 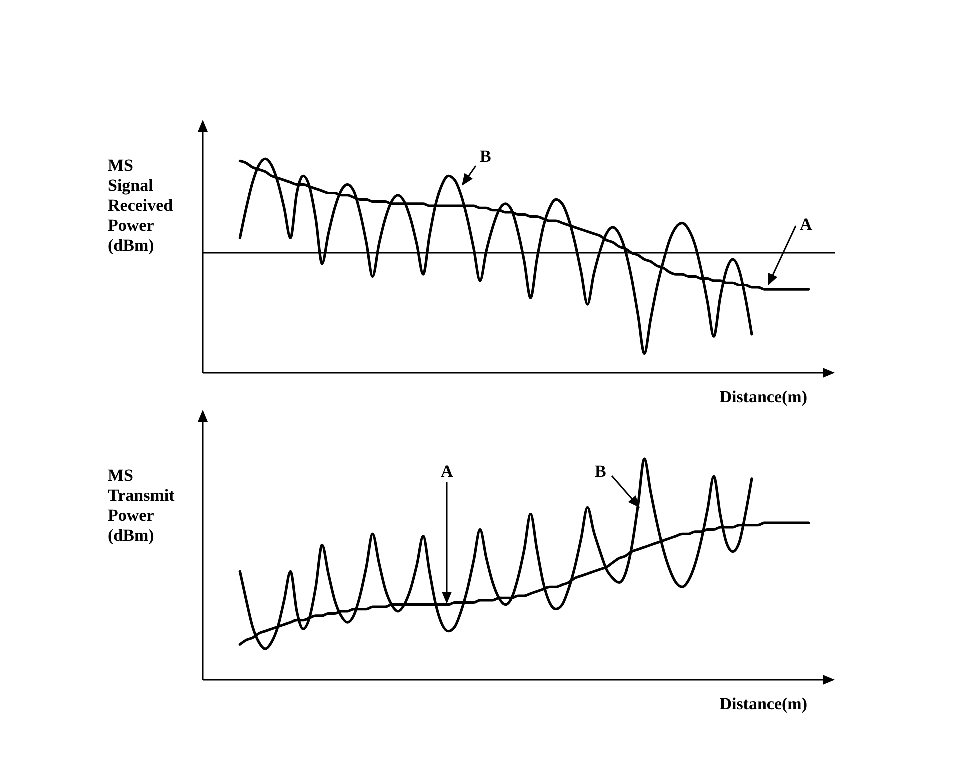 What do you see at coordinates (141, 206) in the screenshot?
I see `y-axis-title: MS Signal Received Power (dBm)` at bounding box center [141, 206].